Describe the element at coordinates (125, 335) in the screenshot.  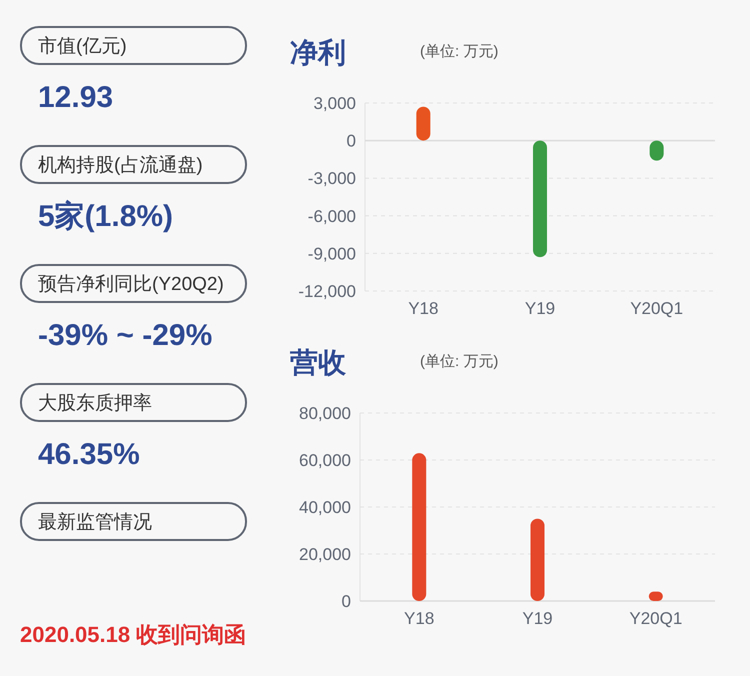
I see `text: -39% ~ -29%` at that location.